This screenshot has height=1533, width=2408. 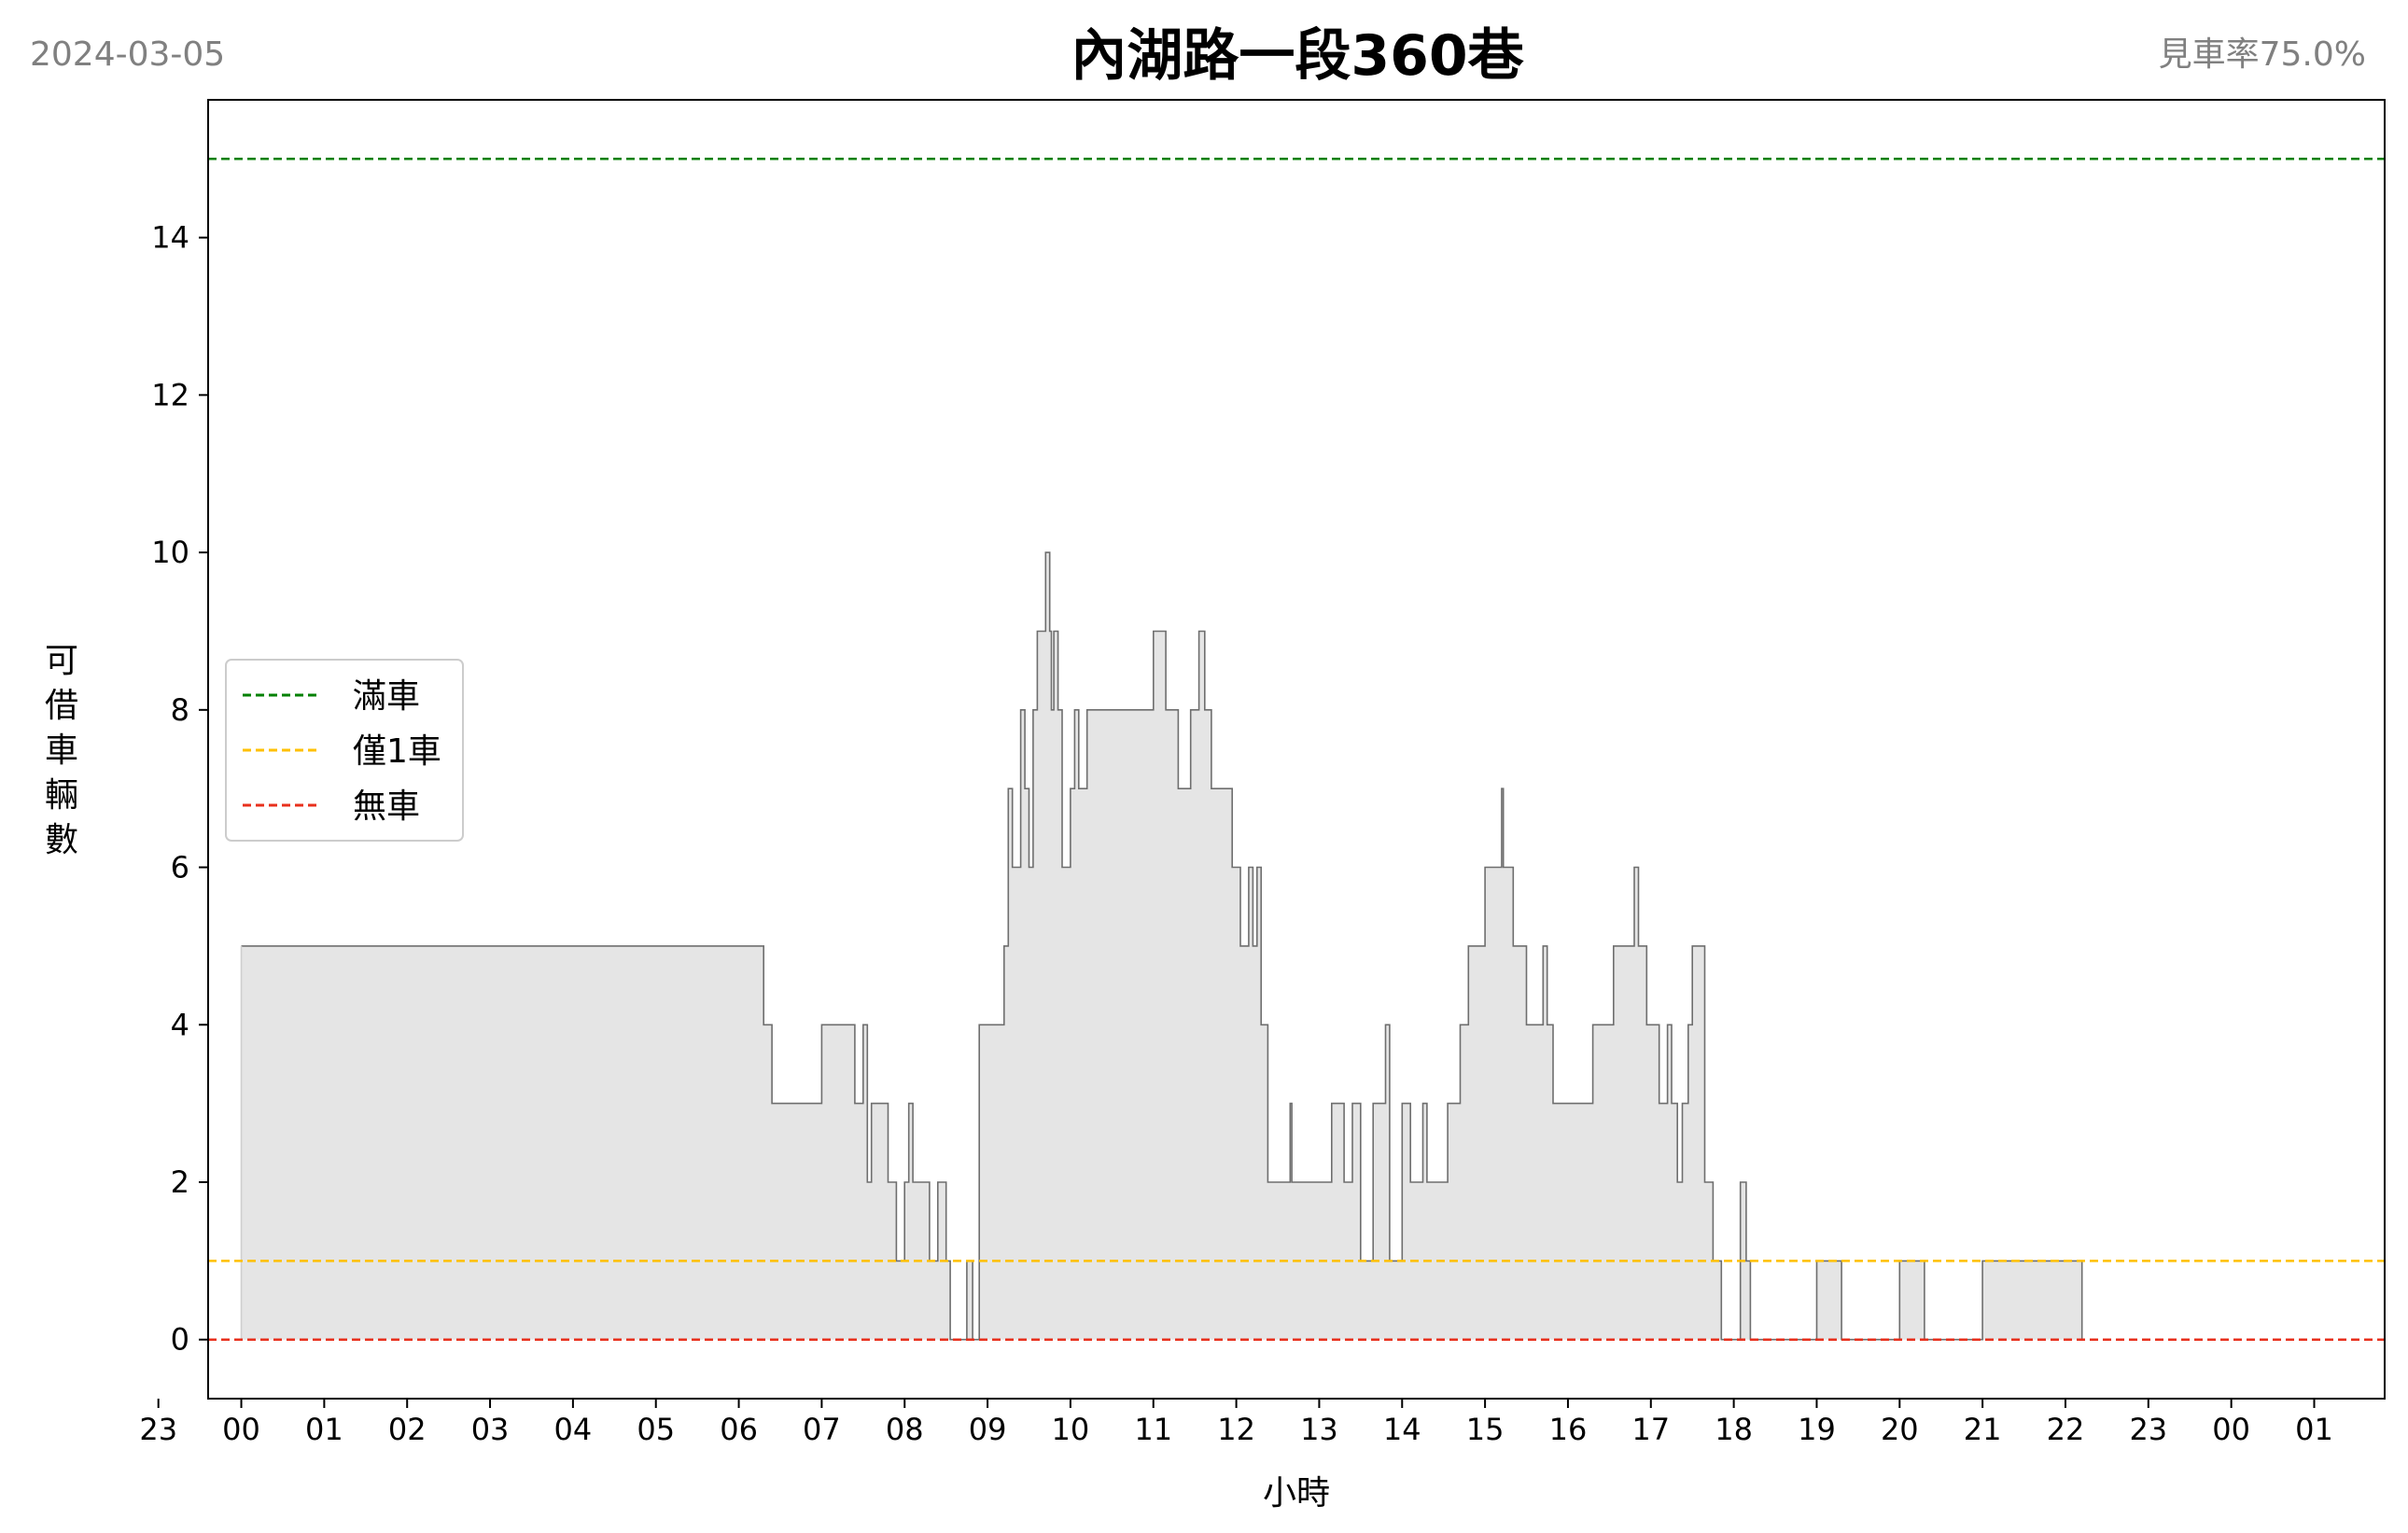 I want to click on y-axis-label-char: 輛, so click(x=61, y=796).